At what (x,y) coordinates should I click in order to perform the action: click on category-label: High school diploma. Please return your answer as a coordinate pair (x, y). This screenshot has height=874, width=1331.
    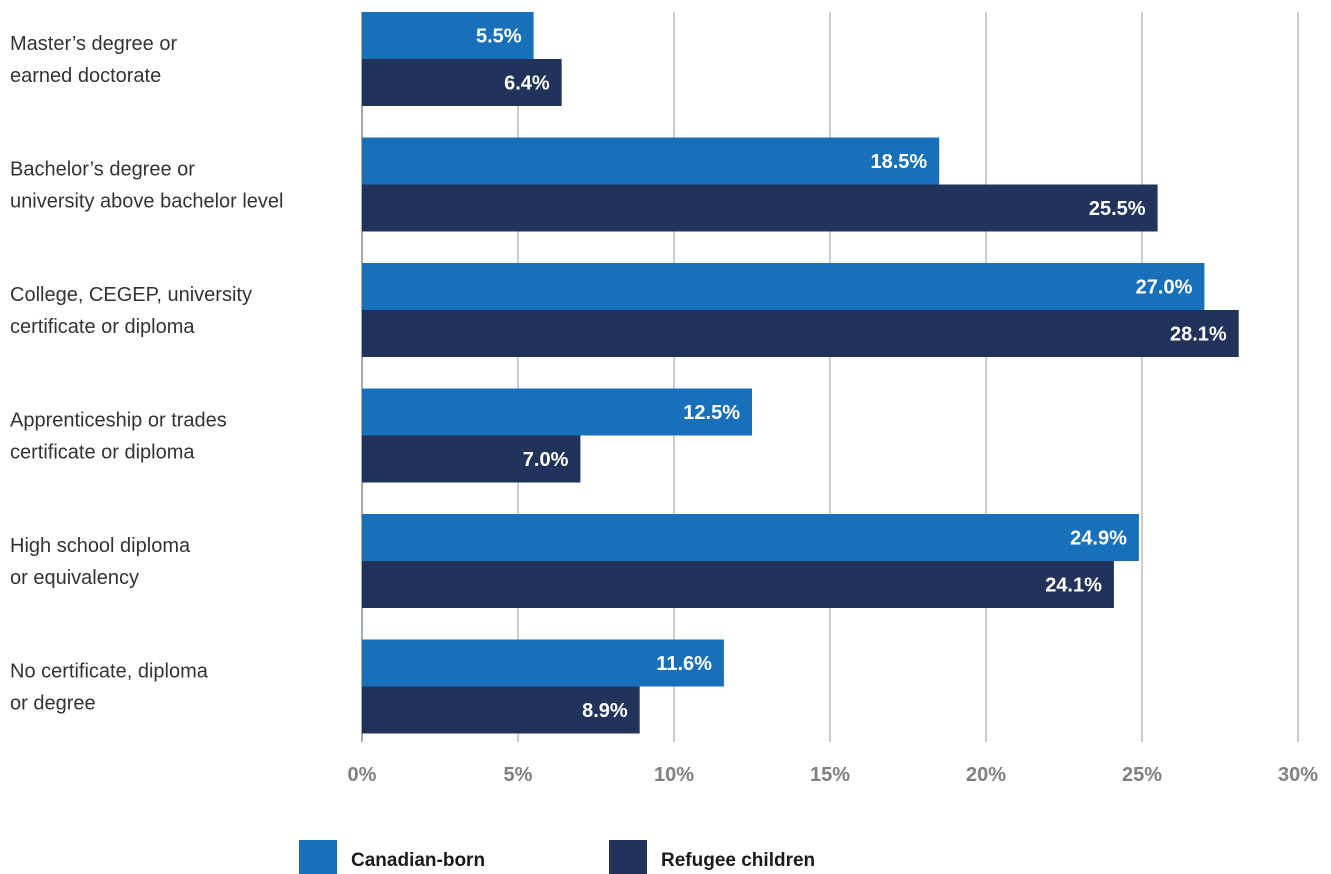
    Looking at the image, I should click on (100, 546).